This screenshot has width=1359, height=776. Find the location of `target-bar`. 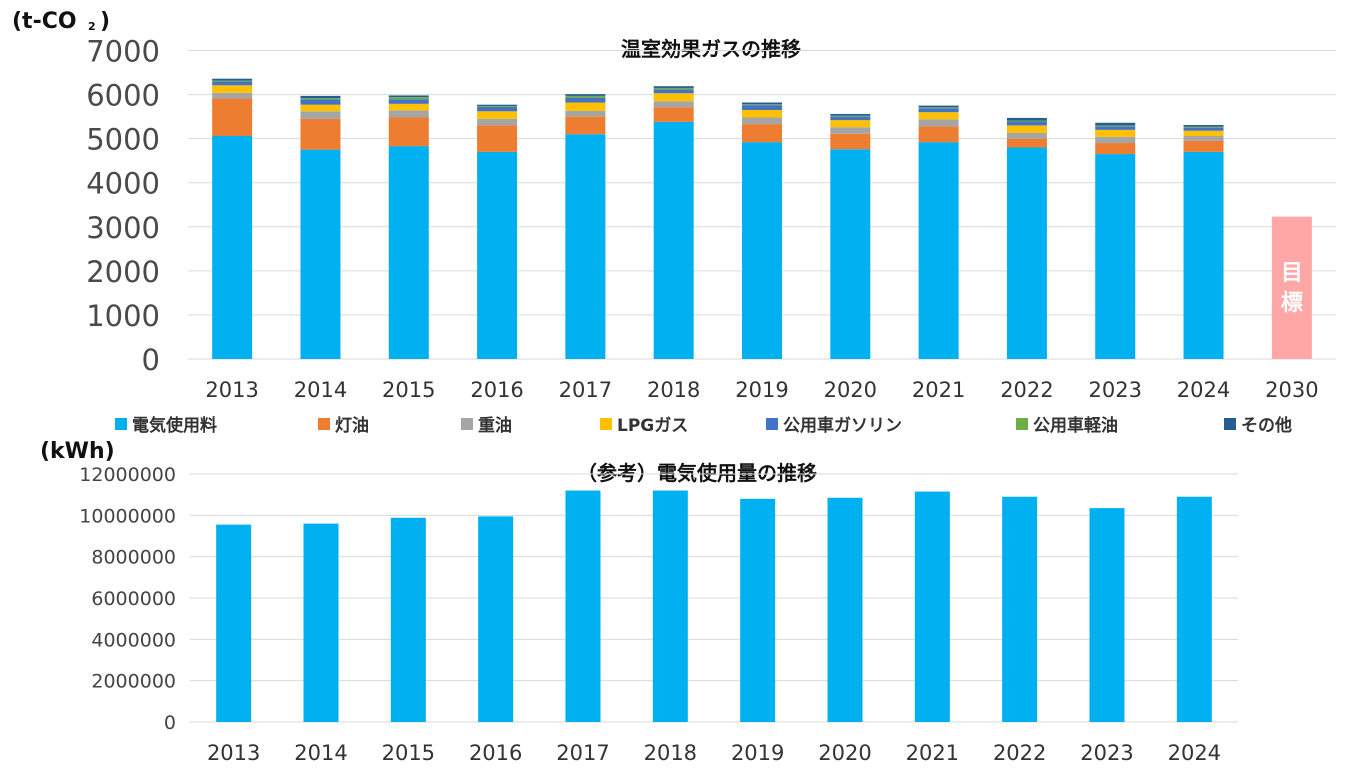

target-bar is located at coordinates (1291, 287).